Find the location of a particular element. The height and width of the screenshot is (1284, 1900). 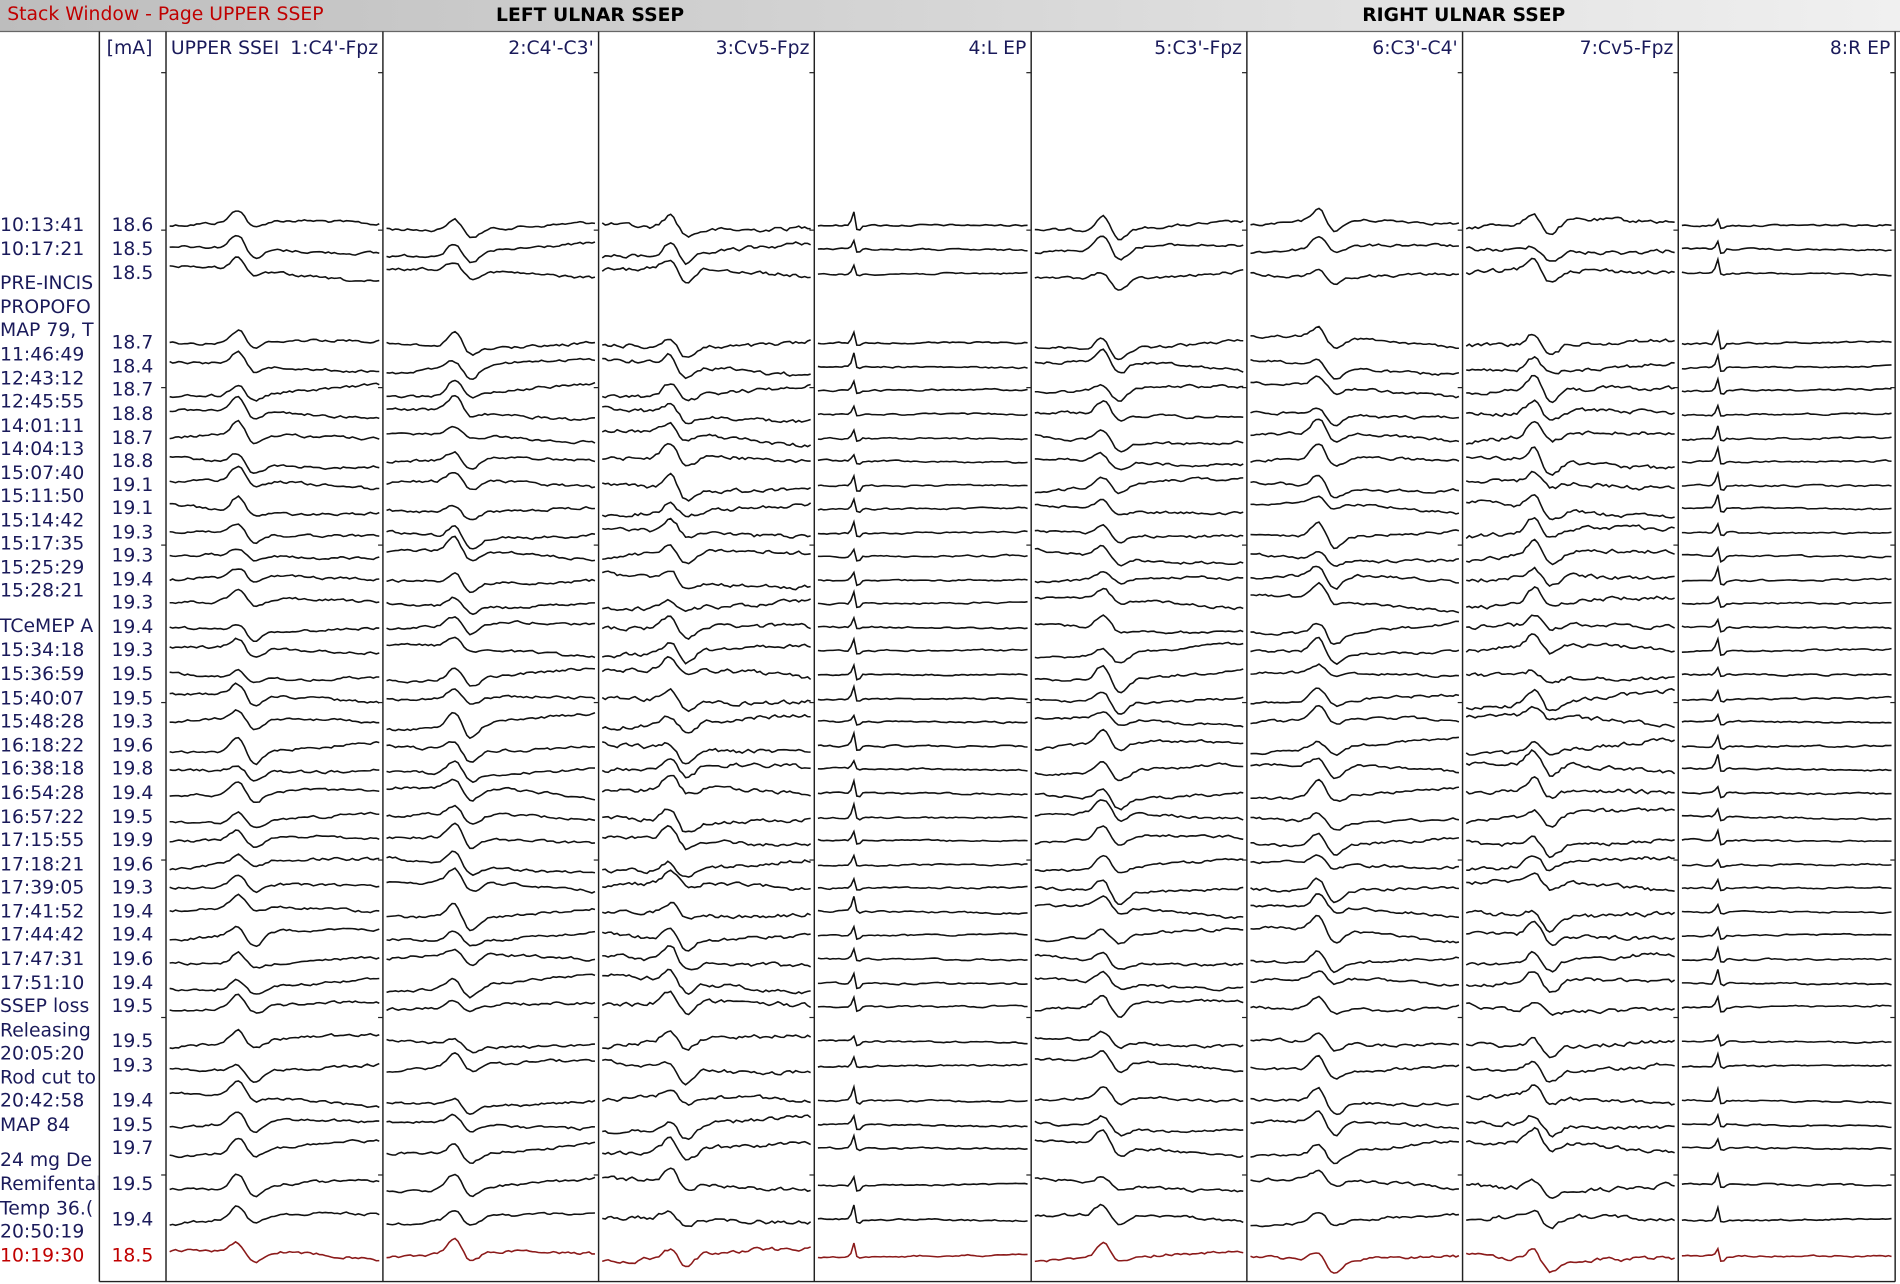

row-label: 20:50:19 is located at coordinates (42, 1231).